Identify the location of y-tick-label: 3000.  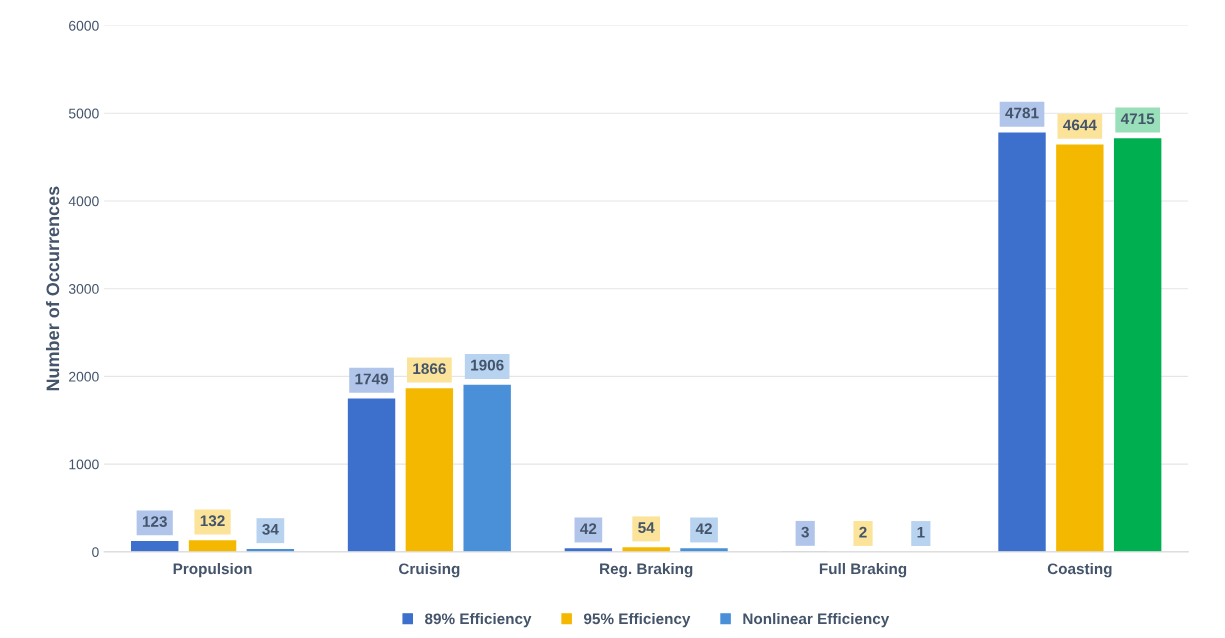
(83, 289).